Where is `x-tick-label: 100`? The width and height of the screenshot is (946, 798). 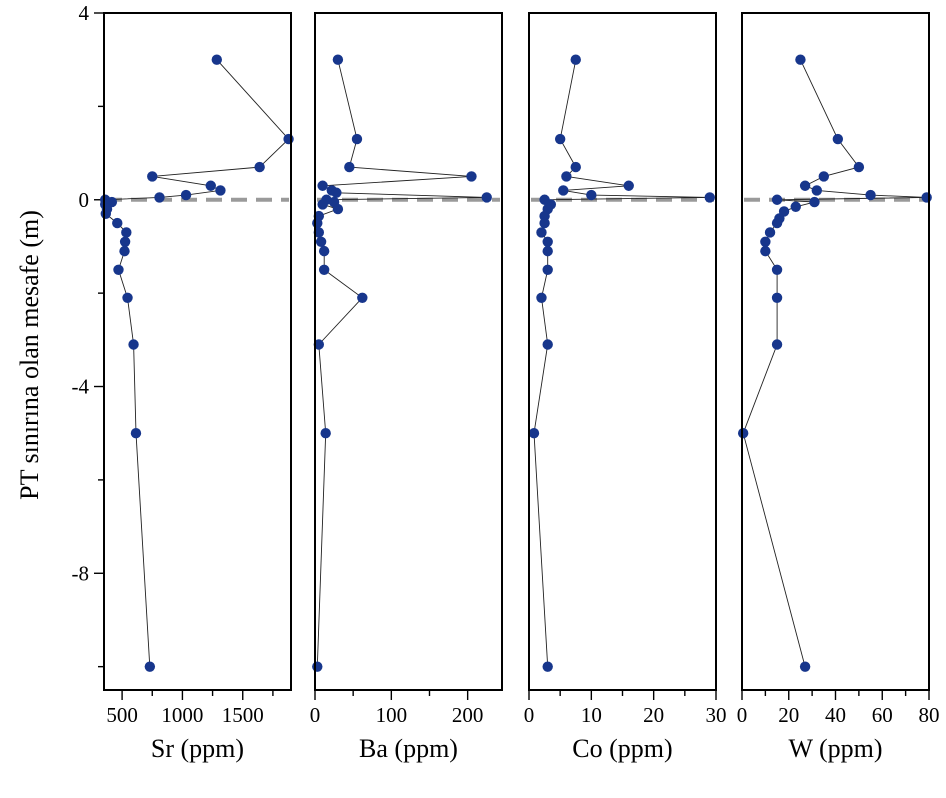
x-tick-label: 100 is located at coordinates (392, 715).